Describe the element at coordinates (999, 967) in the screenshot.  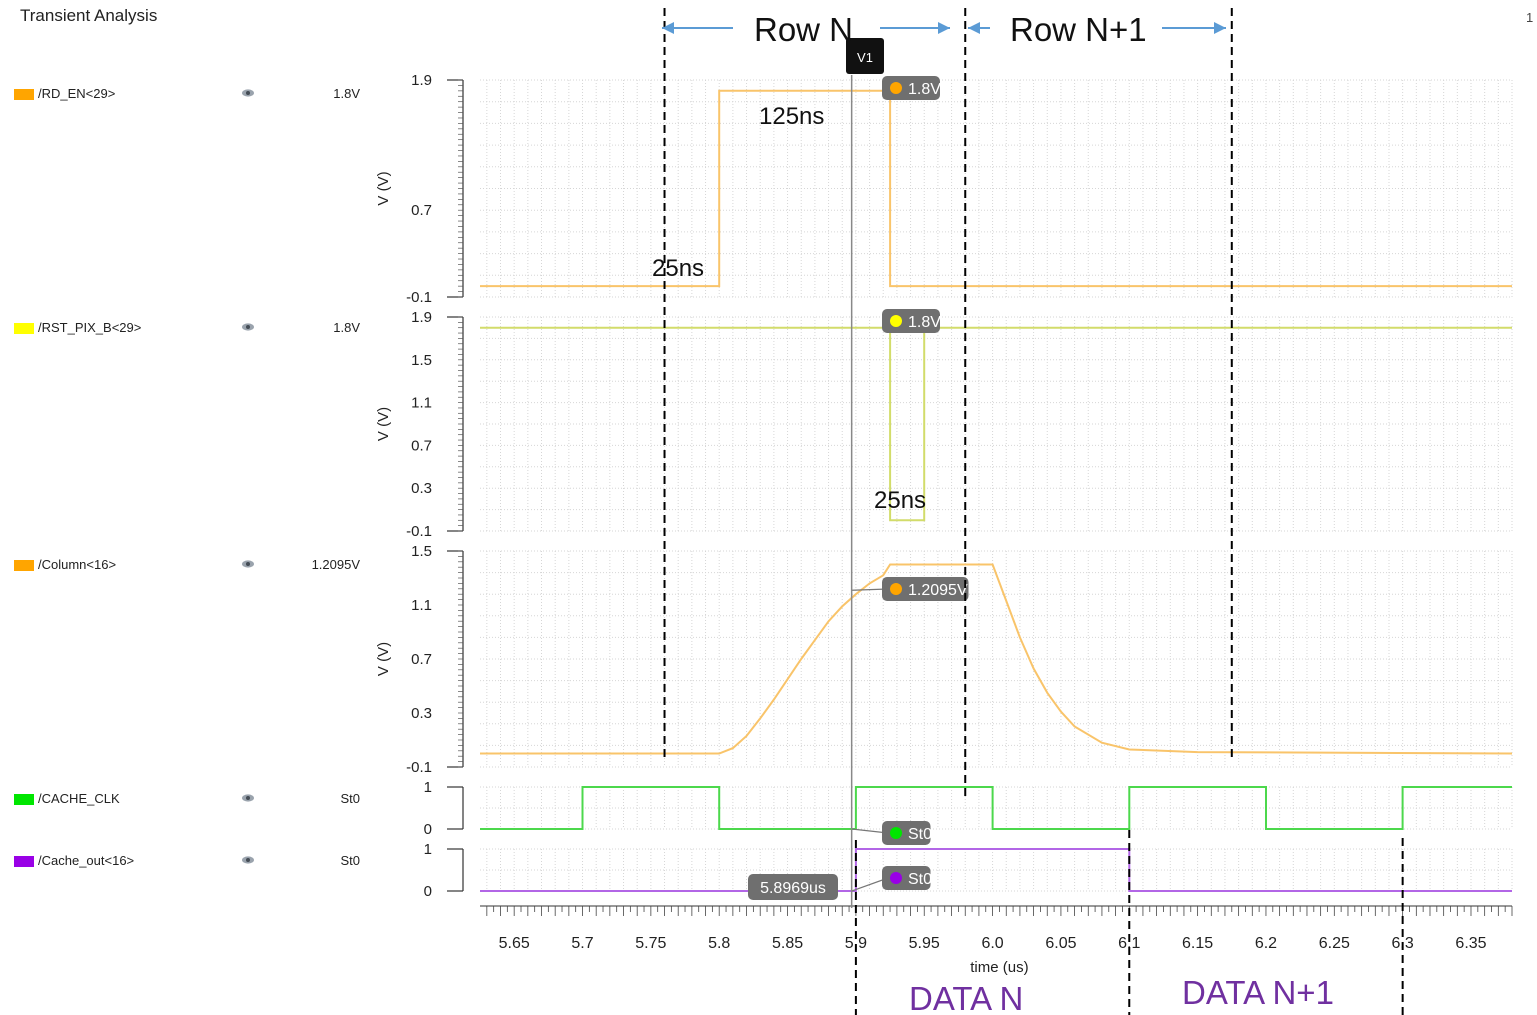
I see `x-axis-label: time (us)` at that location.